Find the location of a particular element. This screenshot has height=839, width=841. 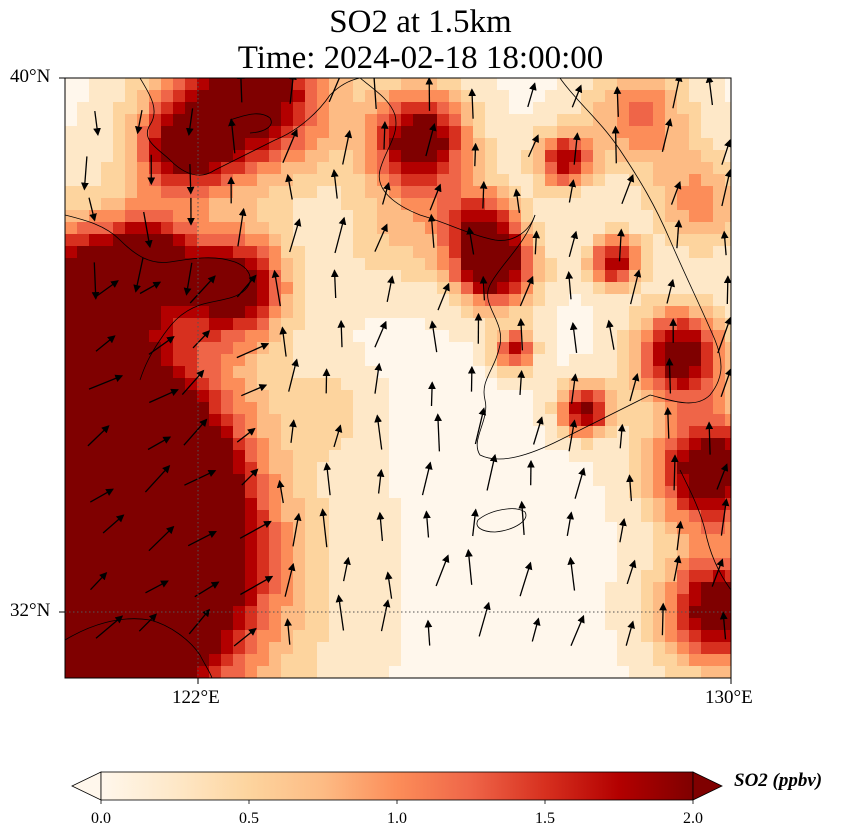

lat-tick-32n: 32°N is located at coordinates (30, 610).